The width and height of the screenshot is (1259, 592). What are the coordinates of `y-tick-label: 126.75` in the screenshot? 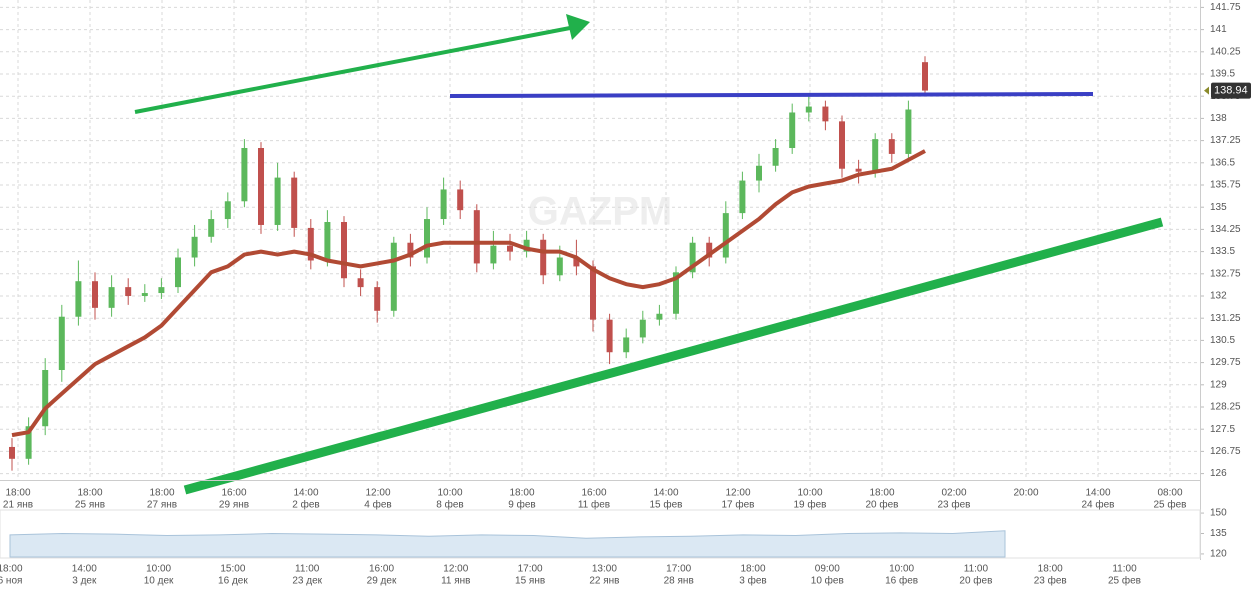 It's located at (1225, 451).